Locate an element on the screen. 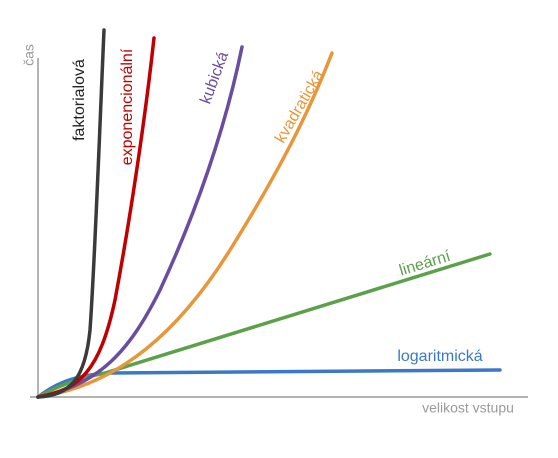 The image size is (558, 458). curve-label: kvadratická is located at coordinates (299, 106).